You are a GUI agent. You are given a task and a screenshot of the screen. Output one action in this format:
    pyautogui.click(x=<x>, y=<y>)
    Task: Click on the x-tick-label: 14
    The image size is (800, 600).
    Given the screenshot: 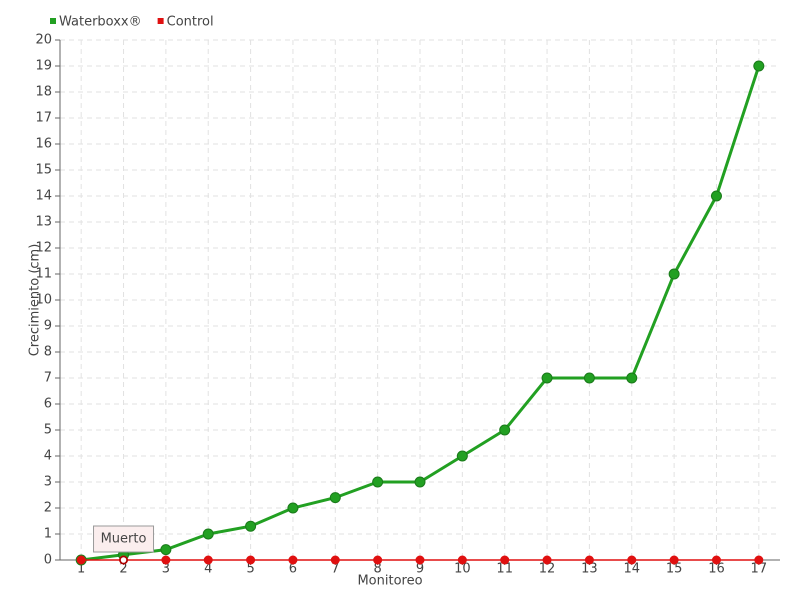 What is the action you would take?
    pyautogui.click(x=631, y=569)
    